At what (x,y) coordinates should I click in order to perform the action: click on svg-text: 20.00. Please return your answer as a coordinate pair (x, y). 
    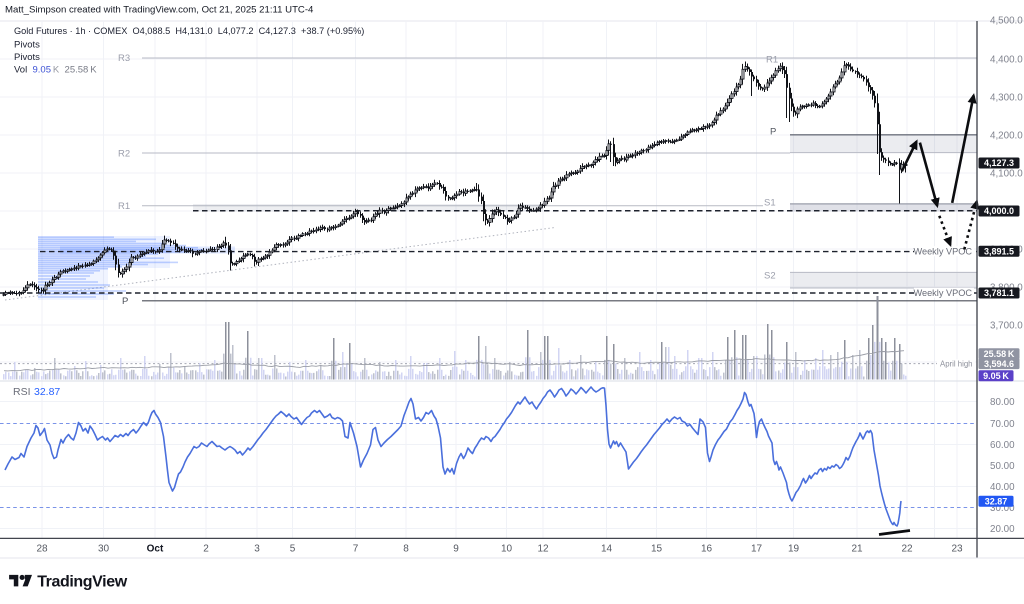
    Looking at the image, I should click on (1002, 529).